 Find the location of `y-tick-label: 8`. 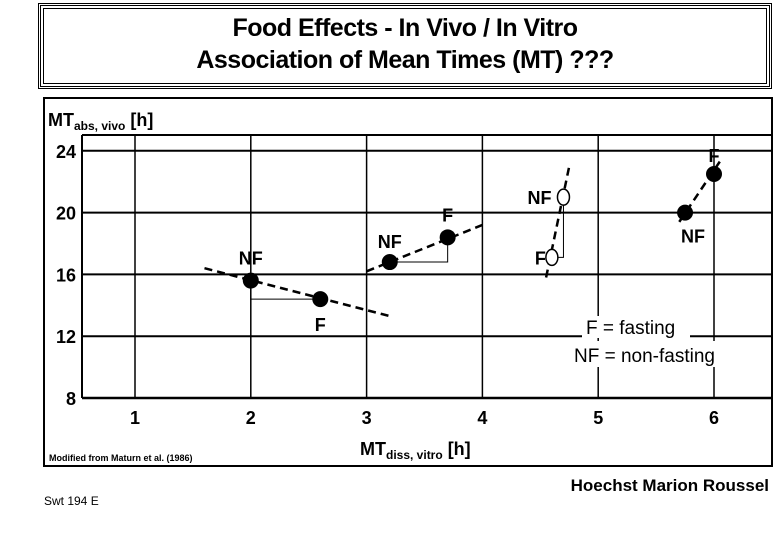

y-tick-label: 8 is located at coordinates (71, 399).